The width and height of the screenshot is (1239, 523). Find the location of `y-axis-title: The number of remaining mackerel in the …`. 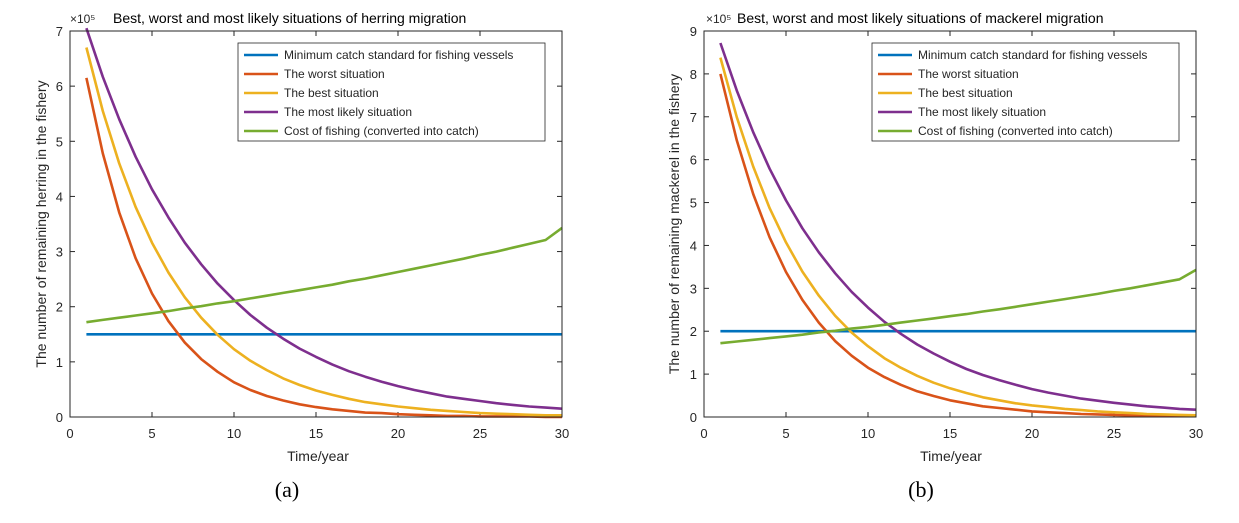

y-axis-title: The number of remaining mackerel in the … is located at coordinates (674, 224).